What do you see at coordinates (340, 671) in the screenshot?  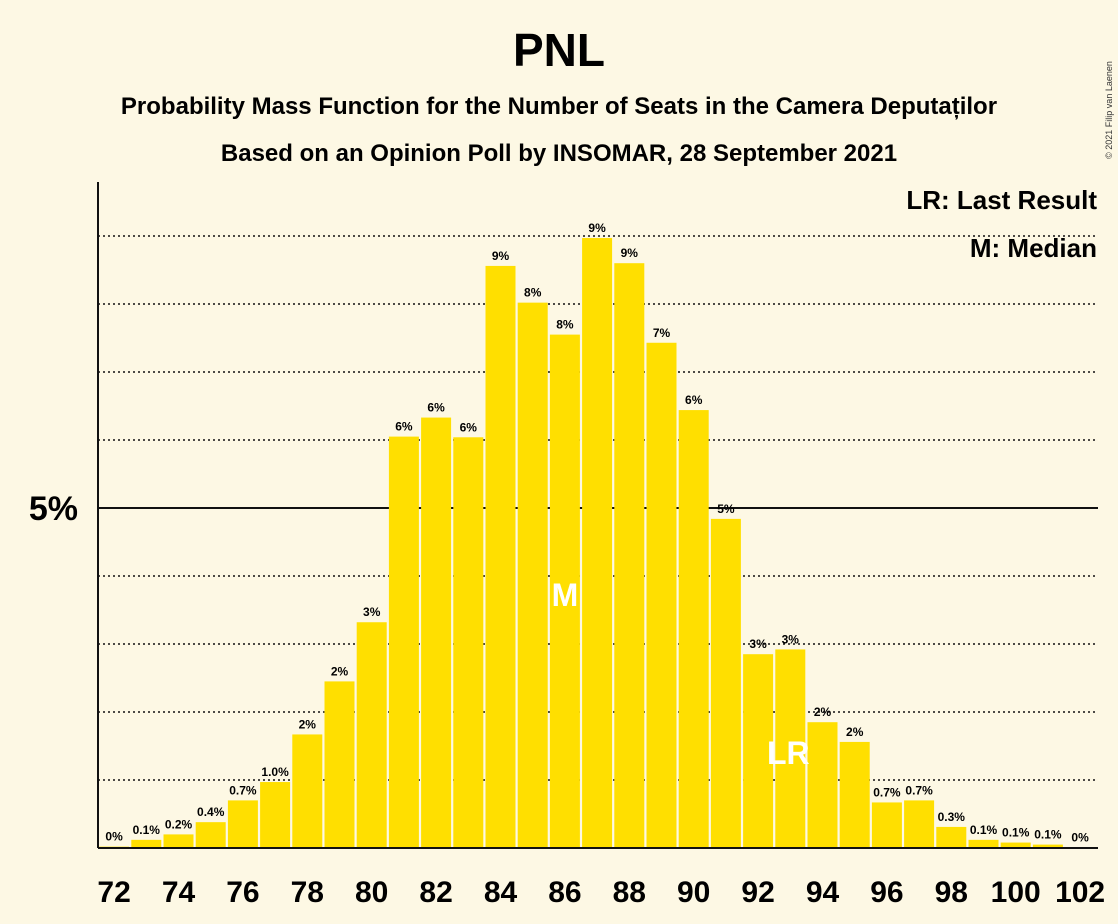 I see `bar-label-79: 2%` at bounding box center [340, 671].